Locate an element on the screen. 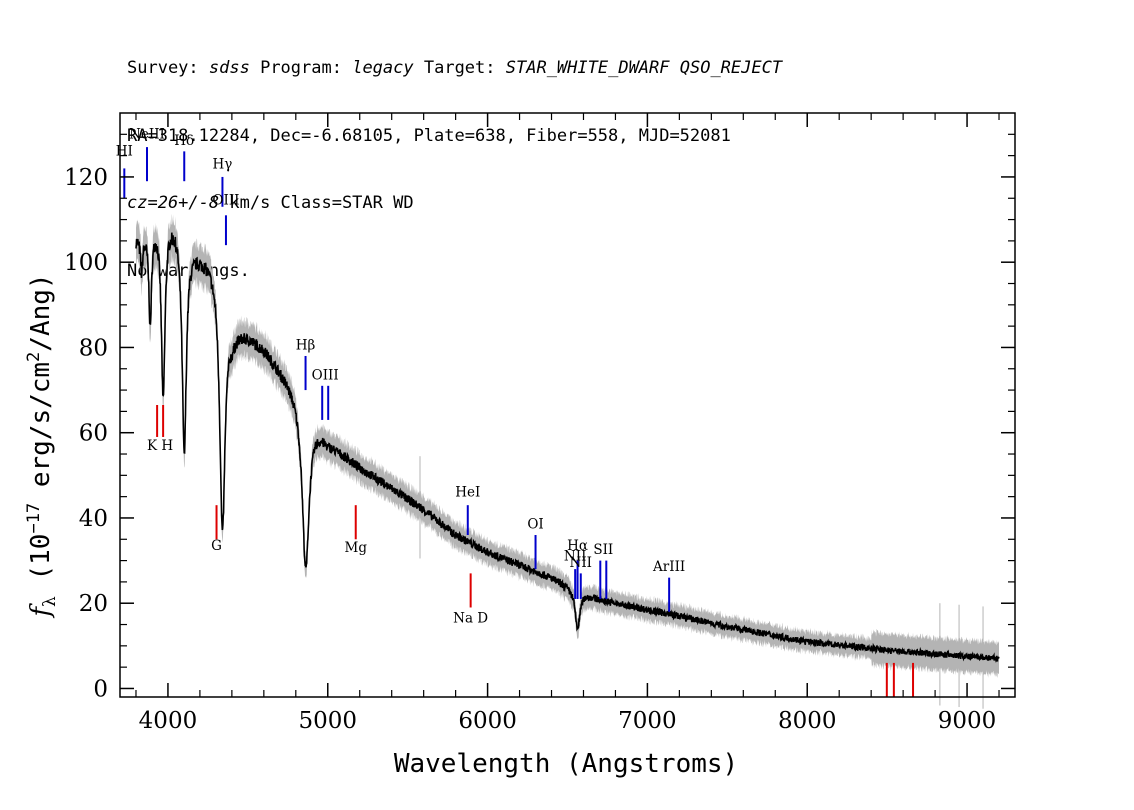 This screenshot has height=810, width=1134. x-tick-label-2: 6000 is located at coordinates (487, 721).